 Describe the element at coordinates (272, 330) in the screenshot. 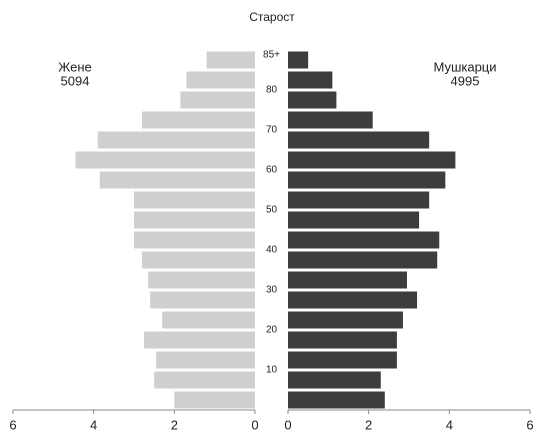

I see `age-label: 20` at that location.